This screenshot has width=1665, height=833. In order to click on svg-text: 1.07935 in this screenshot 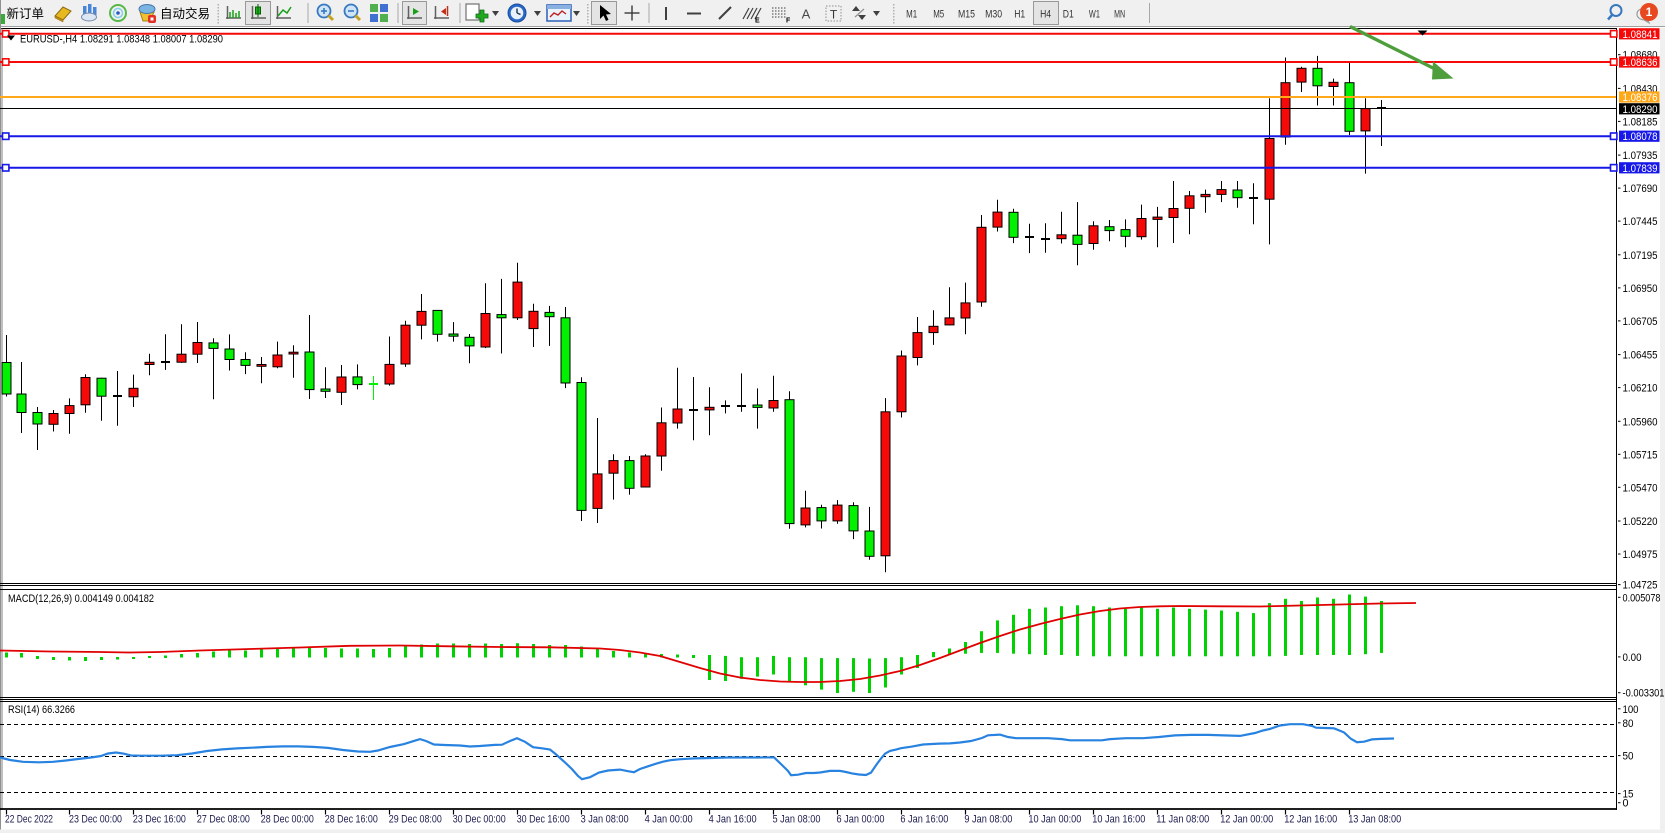, I will do `click(1640, 156)`.